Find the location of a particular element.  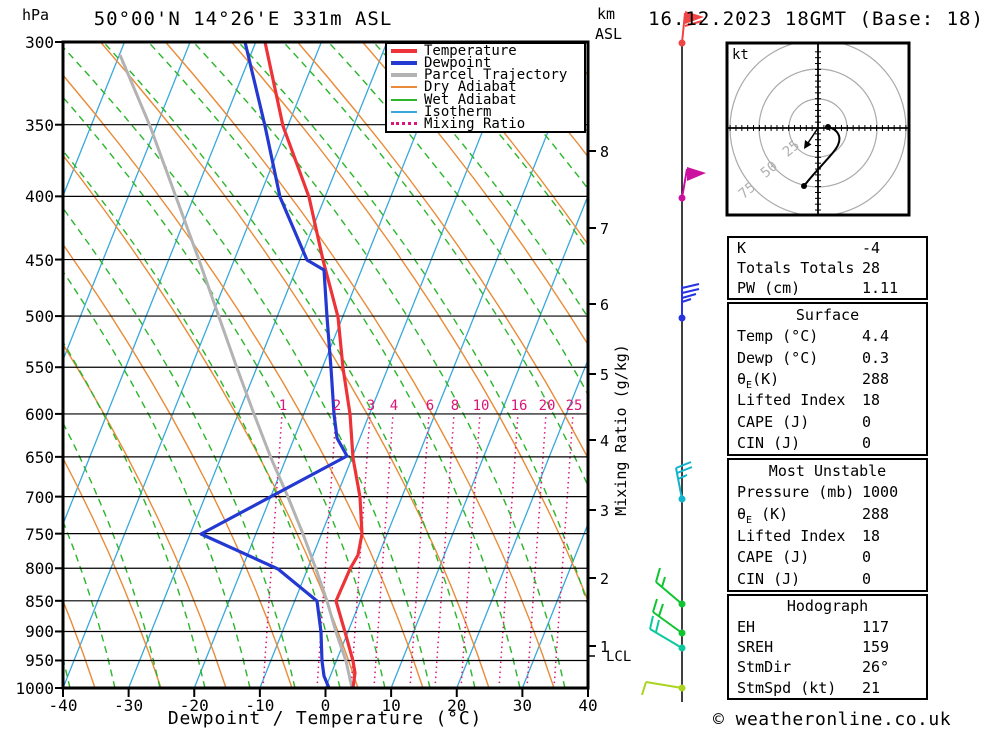

pressure-unit-label: hPa is located at coordinates (36, 15).